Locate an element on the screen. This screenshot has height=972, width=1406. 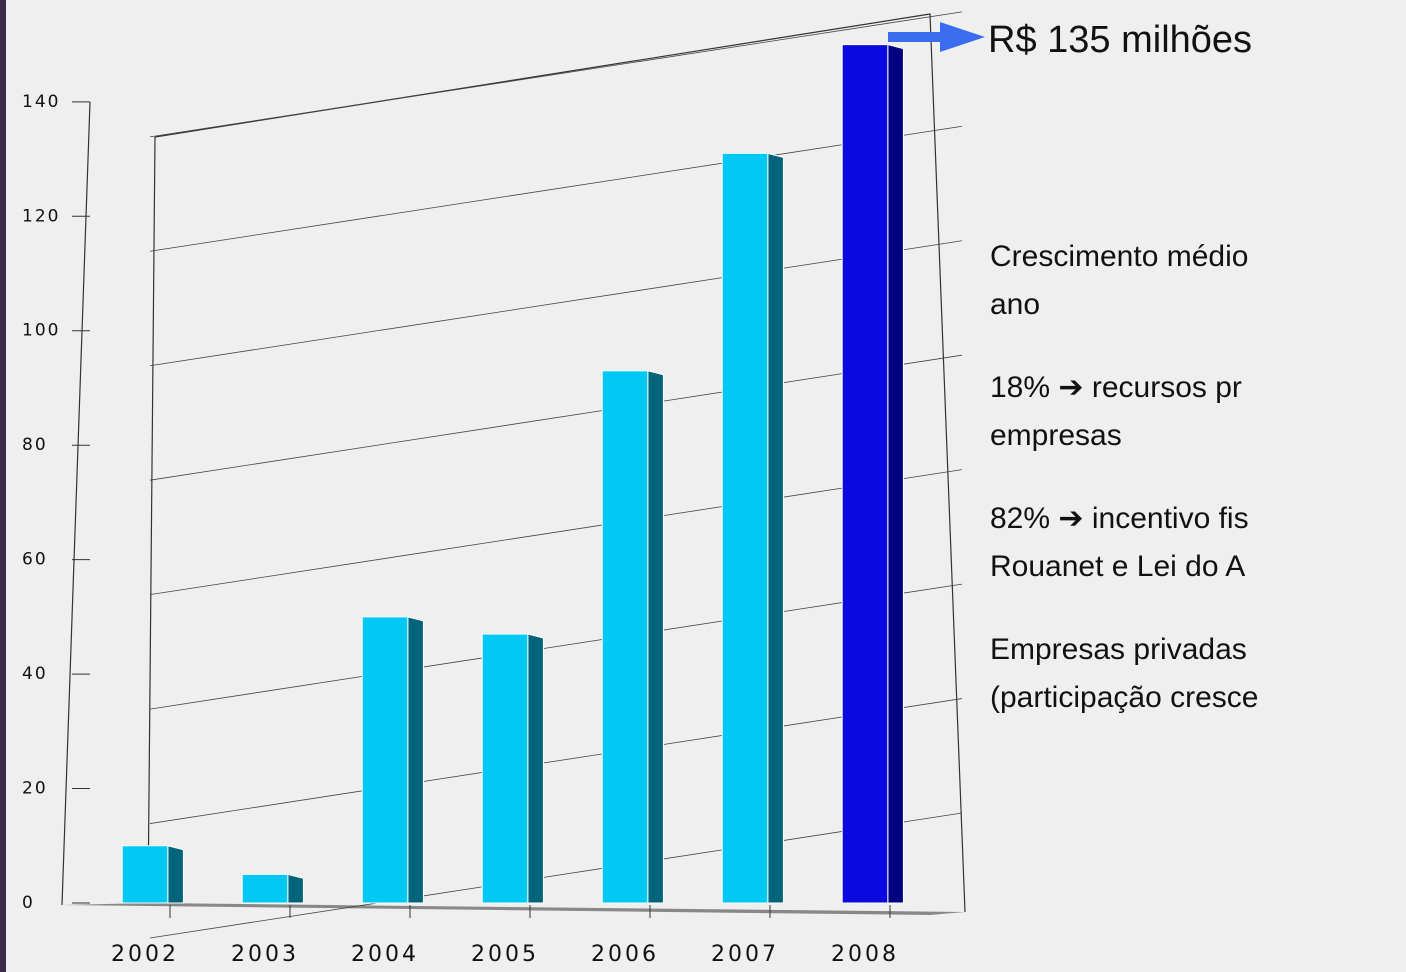
back-edge is located at coordinates (151, 520).